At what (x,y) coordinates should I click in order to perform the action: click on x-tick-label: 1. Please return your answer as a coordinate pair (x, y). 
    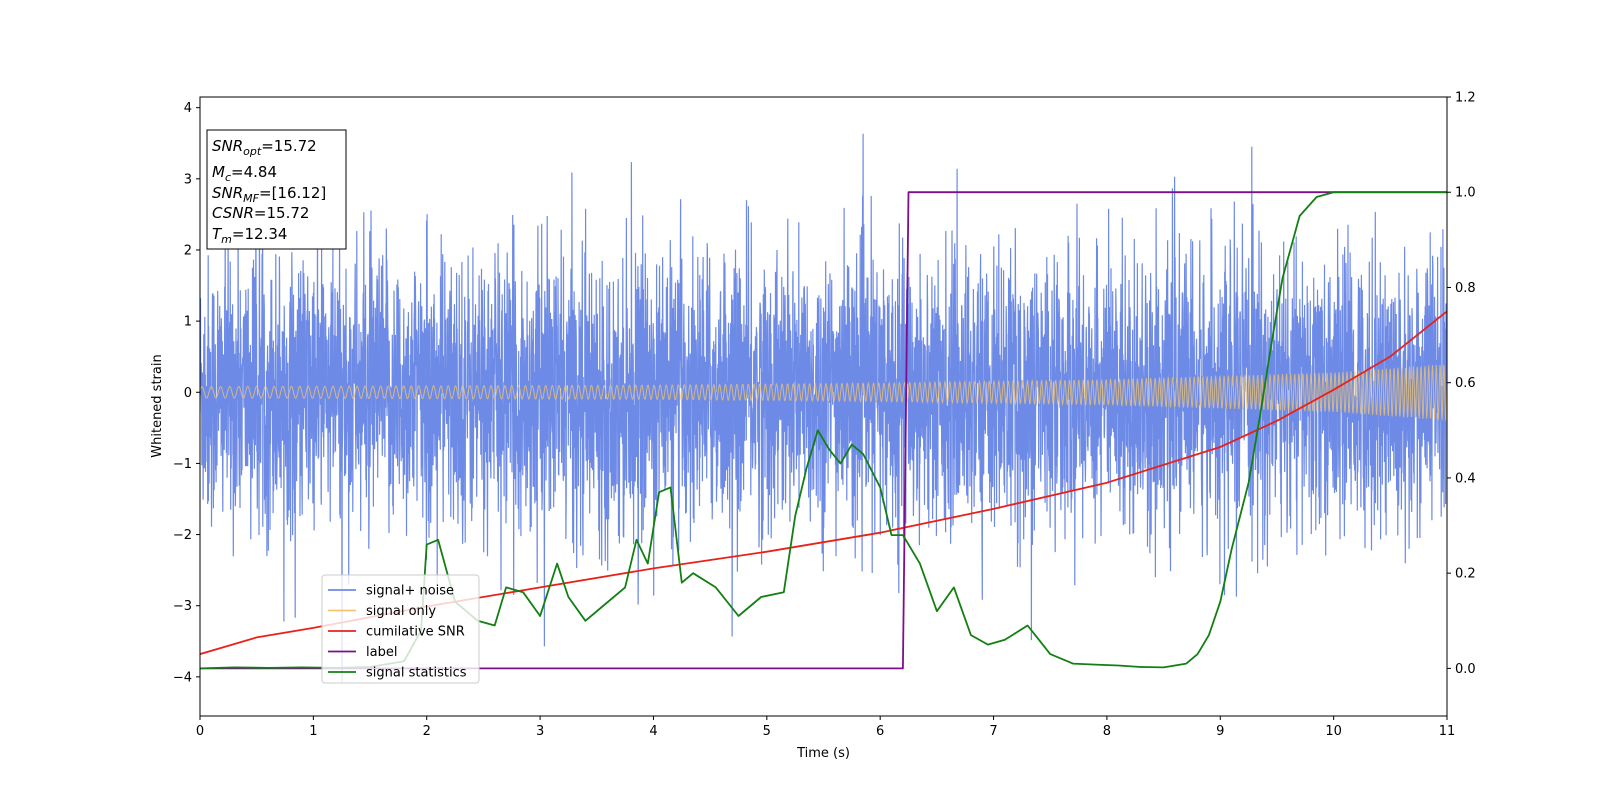
    Looking at the image, I should click on (313, 731).